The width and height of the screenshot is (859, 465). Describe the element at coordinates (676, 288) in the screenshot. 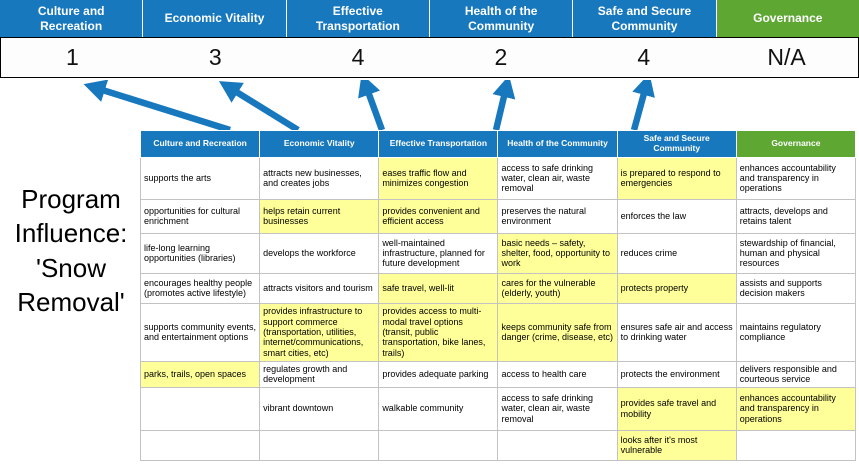

I see `matrix-cell: protects property` at that location.